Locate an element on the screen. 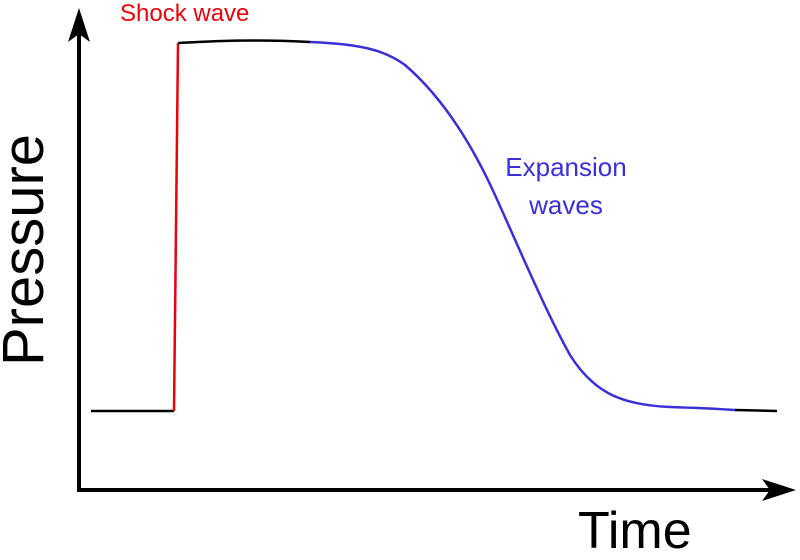 This screenshot has width=800, height=560. y-axis-arrowhead is located at coordinates (79, 25).